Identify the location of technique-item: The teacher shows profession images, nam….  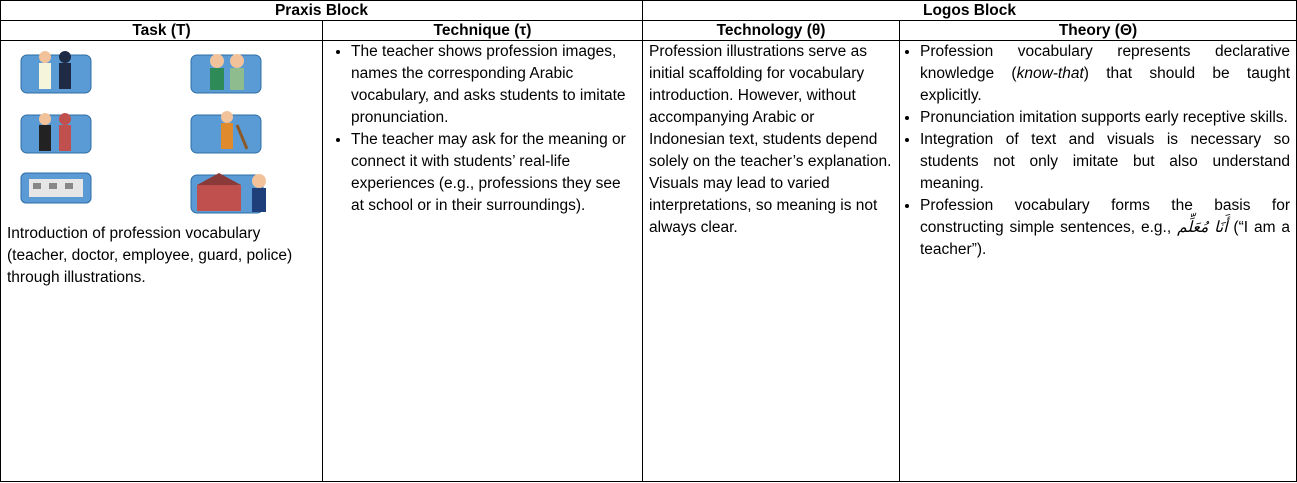
(493, 85).